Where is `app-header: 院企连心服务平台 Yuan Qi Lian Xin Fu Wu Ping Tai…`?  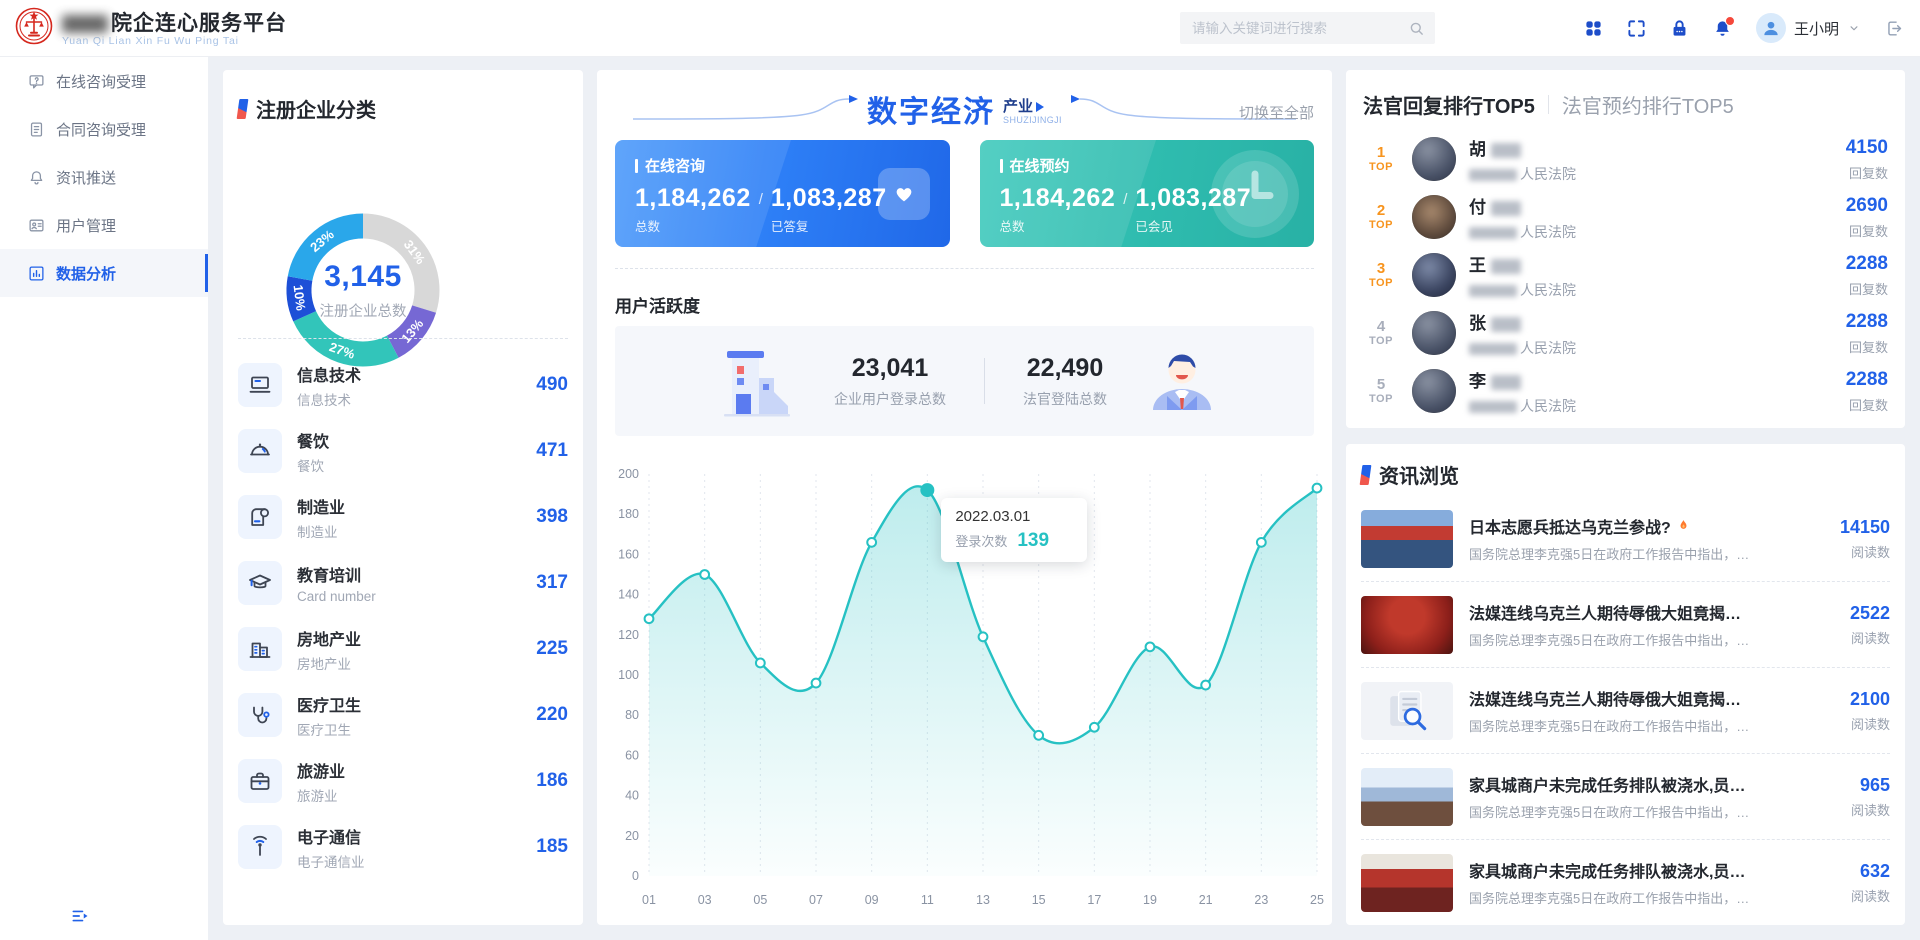 app-header: 院企连心服务平台 Yuan Qi Lian Xin Fu Wu Ping Tai… is located at coordinates (960, 28).